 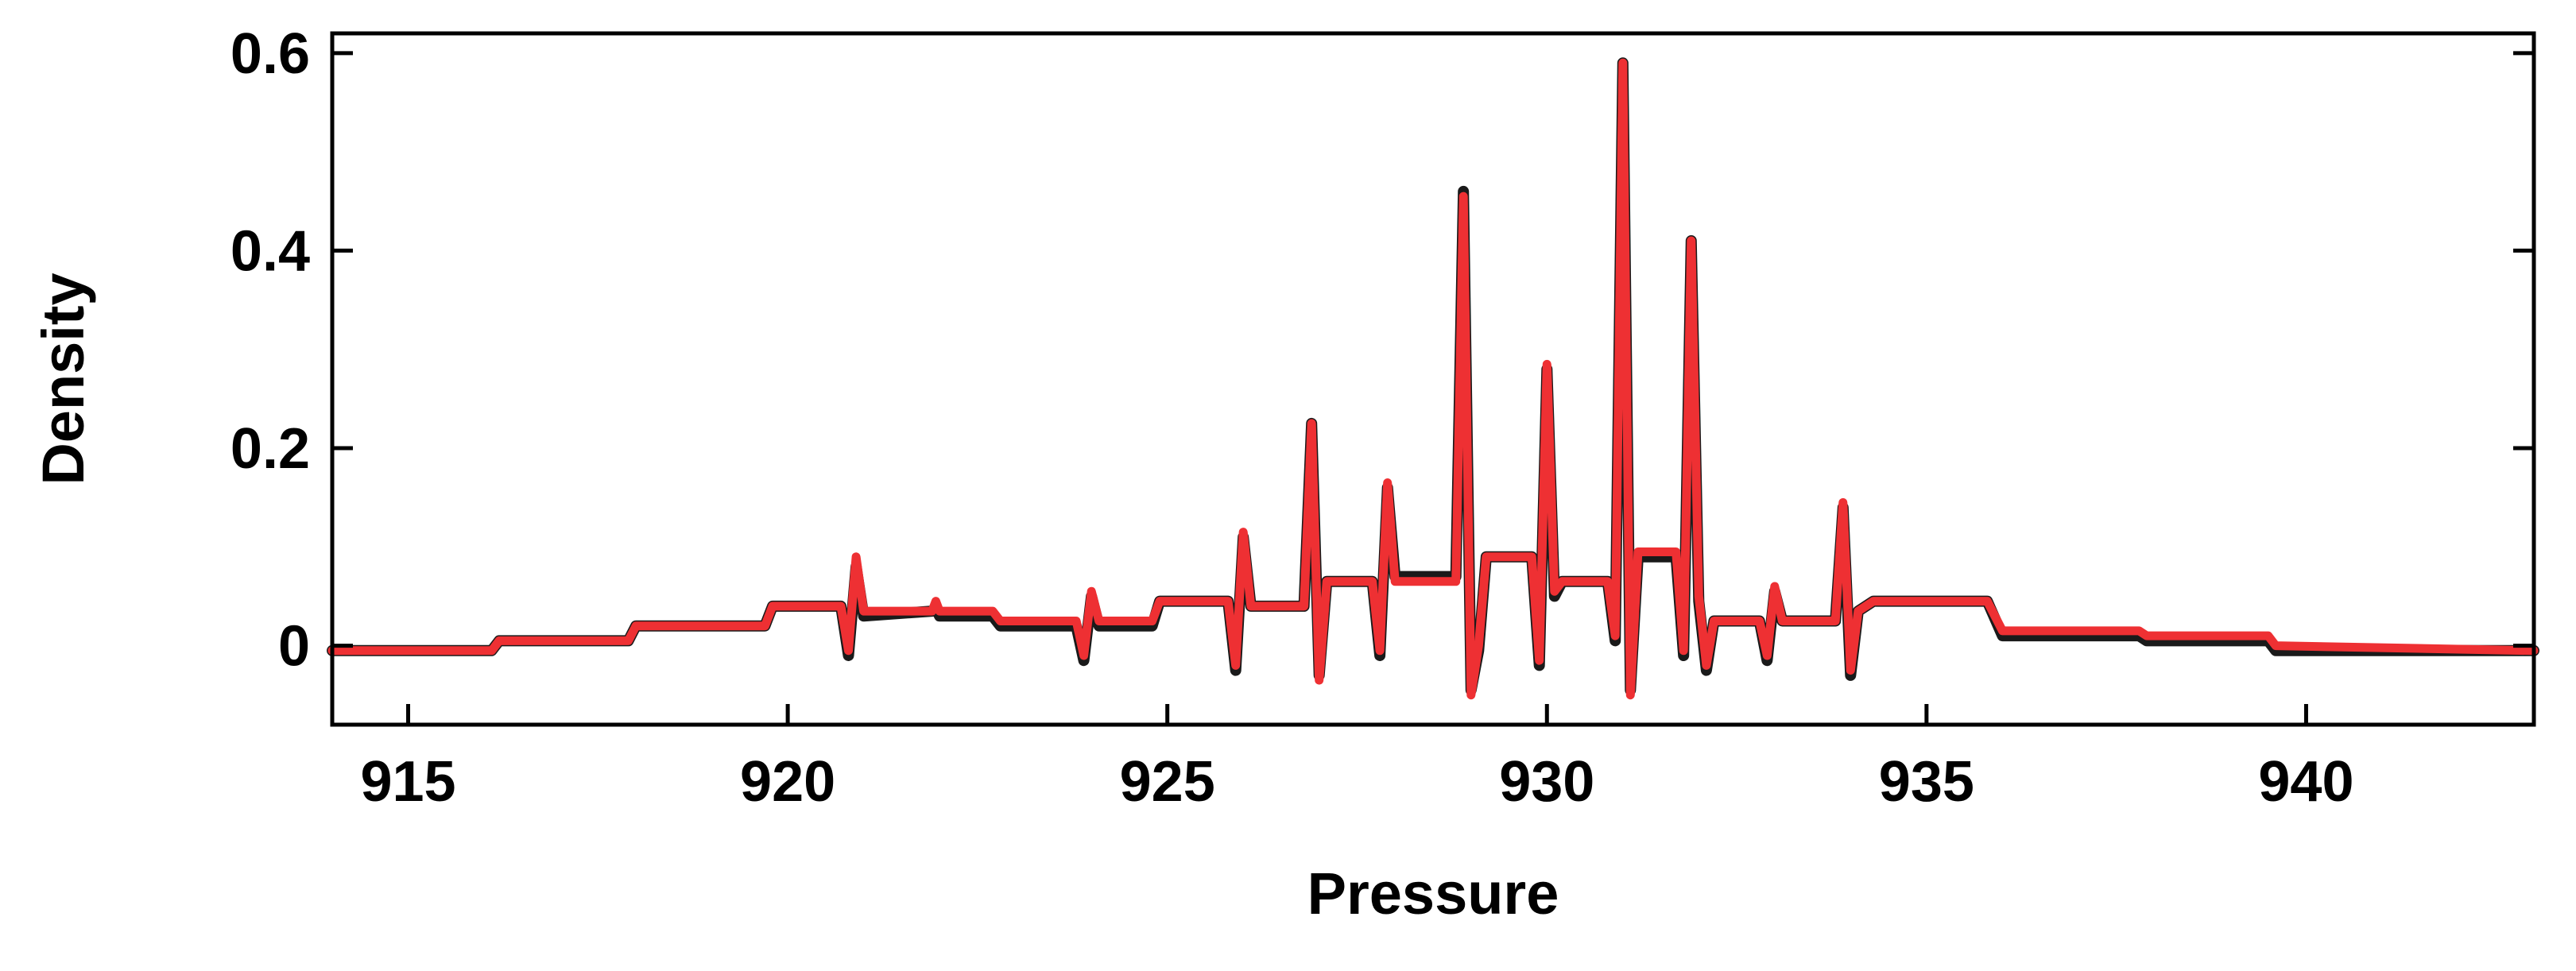 What do you see at coordinates (408, 782) in the screenshot?
I see `x-tick-label: 915` at bounding box center [408, 782].